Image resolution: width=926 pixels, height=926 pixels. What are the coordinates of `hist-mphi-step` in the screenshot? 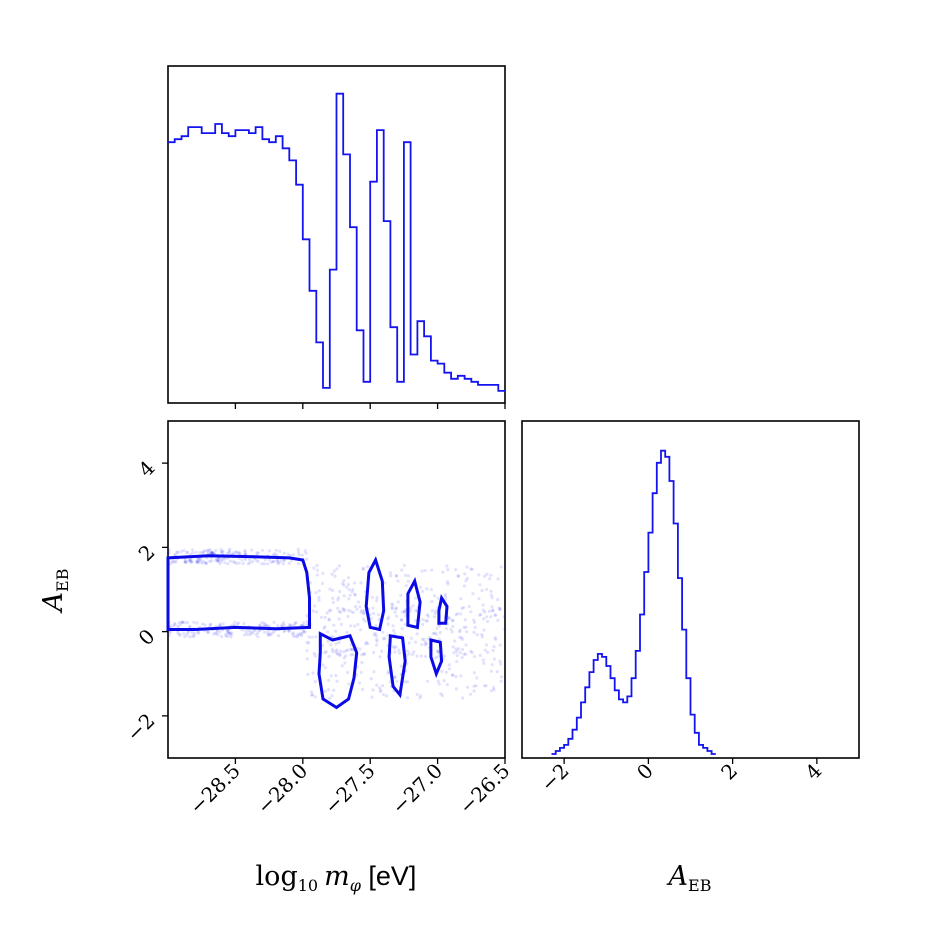 It's located at (336, 242).